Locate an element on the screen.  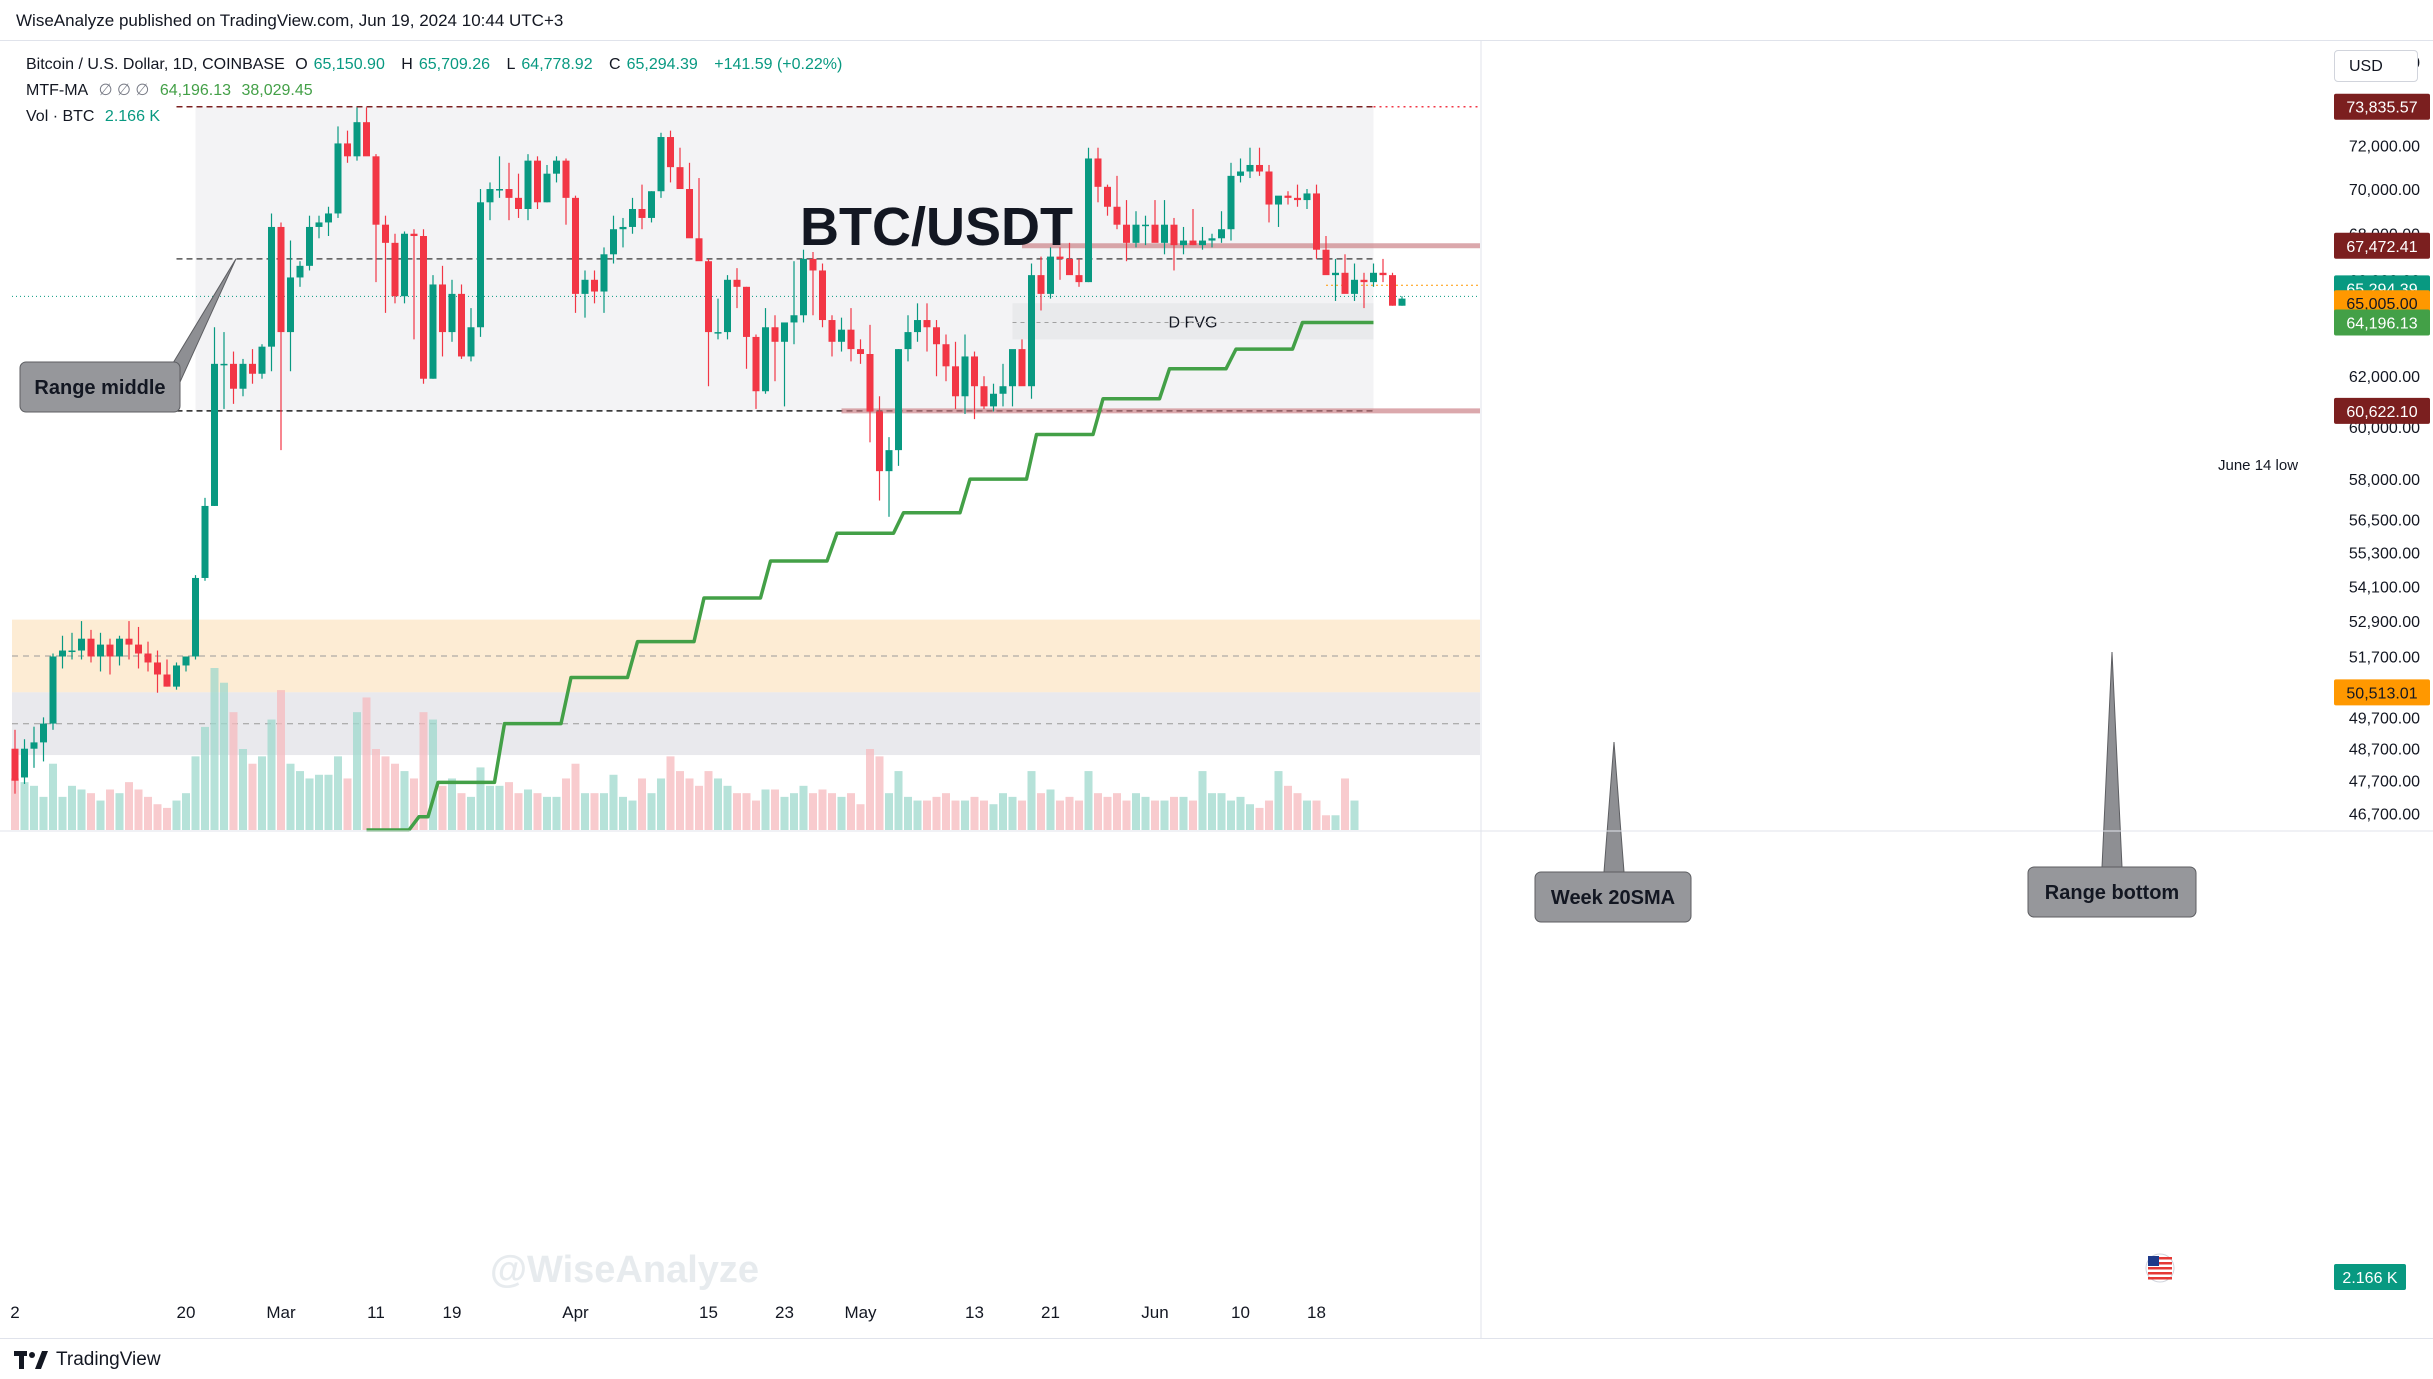
tradingview-logo: TradingView is located at coordinates (87, 1360).